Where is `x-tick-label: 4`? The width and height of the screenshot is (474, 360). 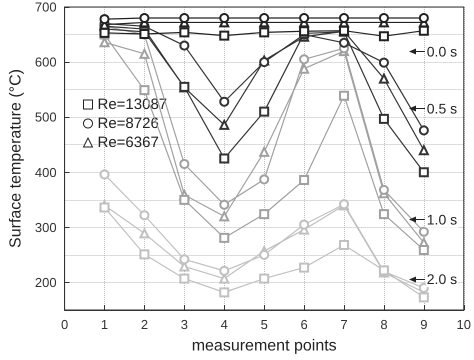
x-tick-label: 4 is located at coordinates (224, 324).